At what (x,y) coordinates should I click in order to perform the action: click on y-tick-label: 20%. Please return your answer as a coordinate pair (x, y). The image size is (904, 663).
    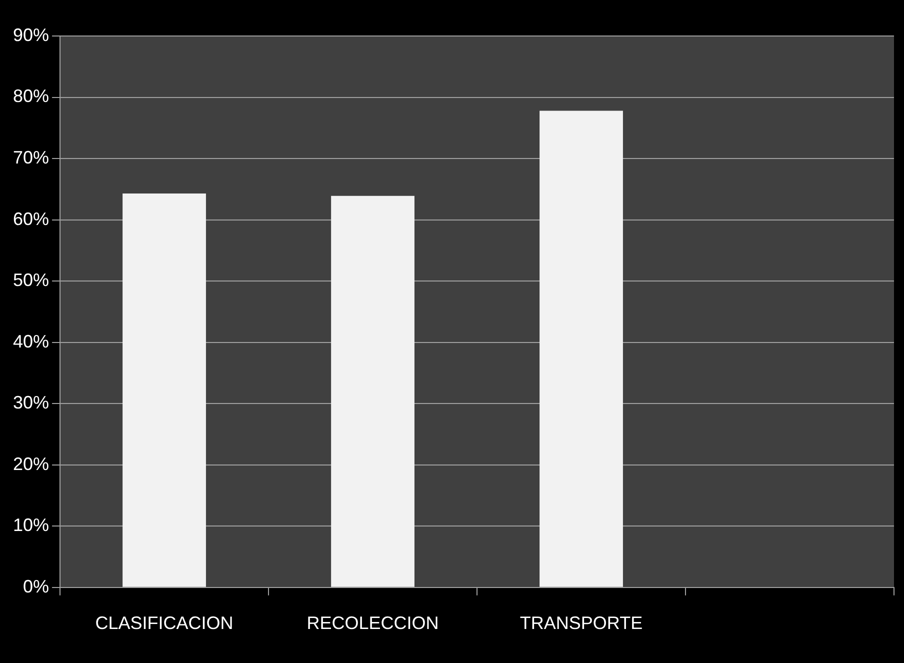
    Looking at the image, I should click on (31, 464).